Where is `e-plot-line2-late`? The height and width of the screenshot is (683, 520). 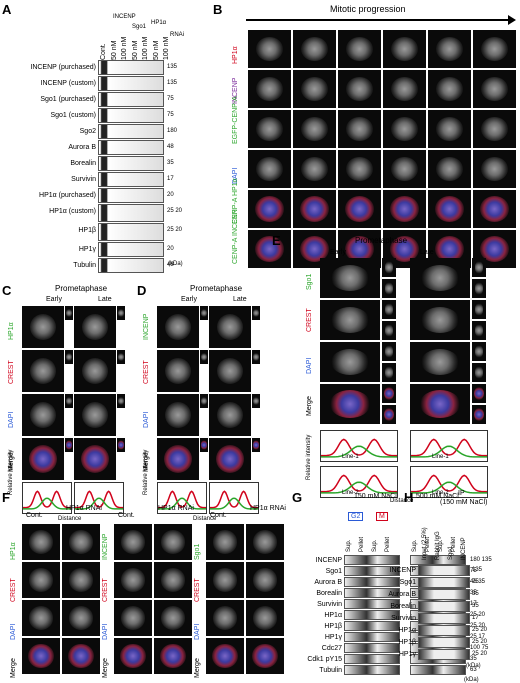
e-plot-line2-late is located at coordinates (449, 482).